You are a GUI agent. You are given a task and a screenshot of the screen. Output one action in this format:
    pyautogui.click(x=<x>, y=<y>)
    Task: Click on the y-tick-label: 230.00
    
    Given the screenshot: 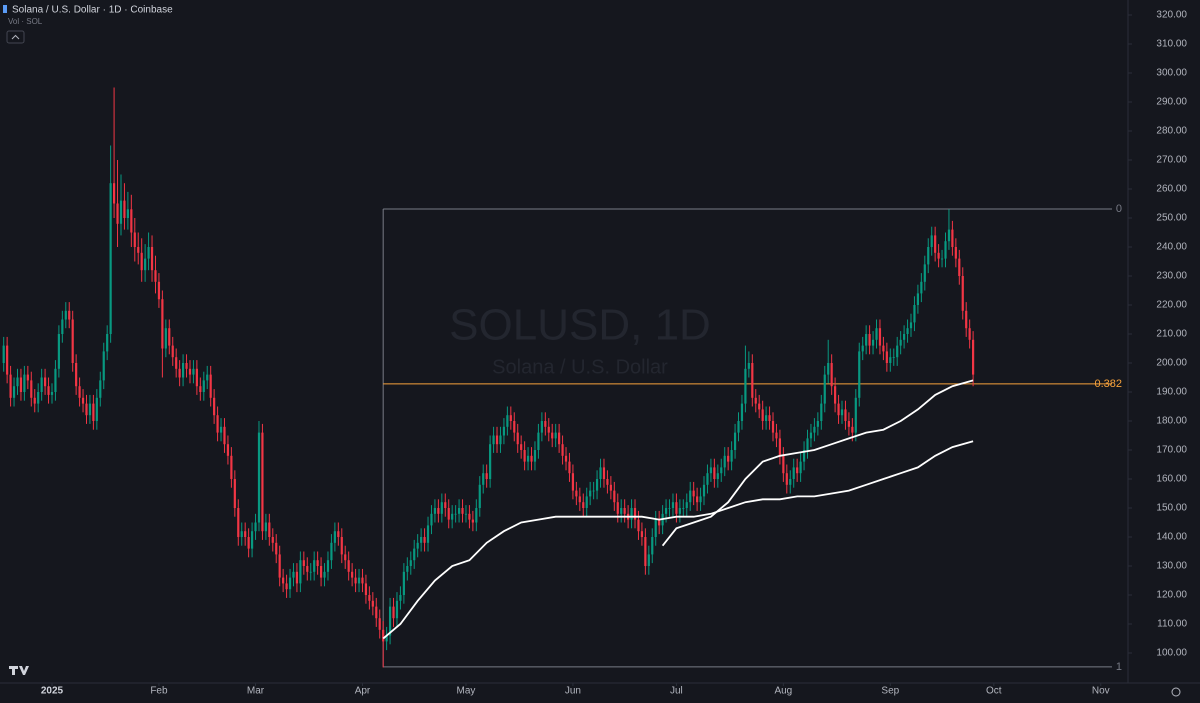 What is the action you would take?
    pyautogui.click(x=1171, y=276)
    